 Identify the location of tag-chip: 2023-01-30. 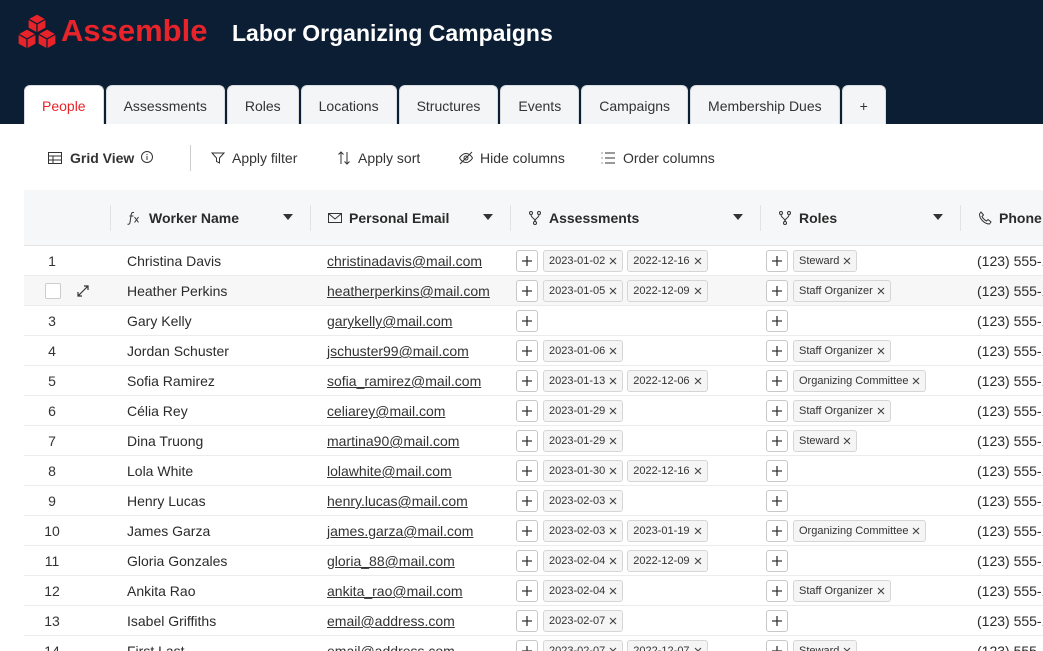
(583, 471).